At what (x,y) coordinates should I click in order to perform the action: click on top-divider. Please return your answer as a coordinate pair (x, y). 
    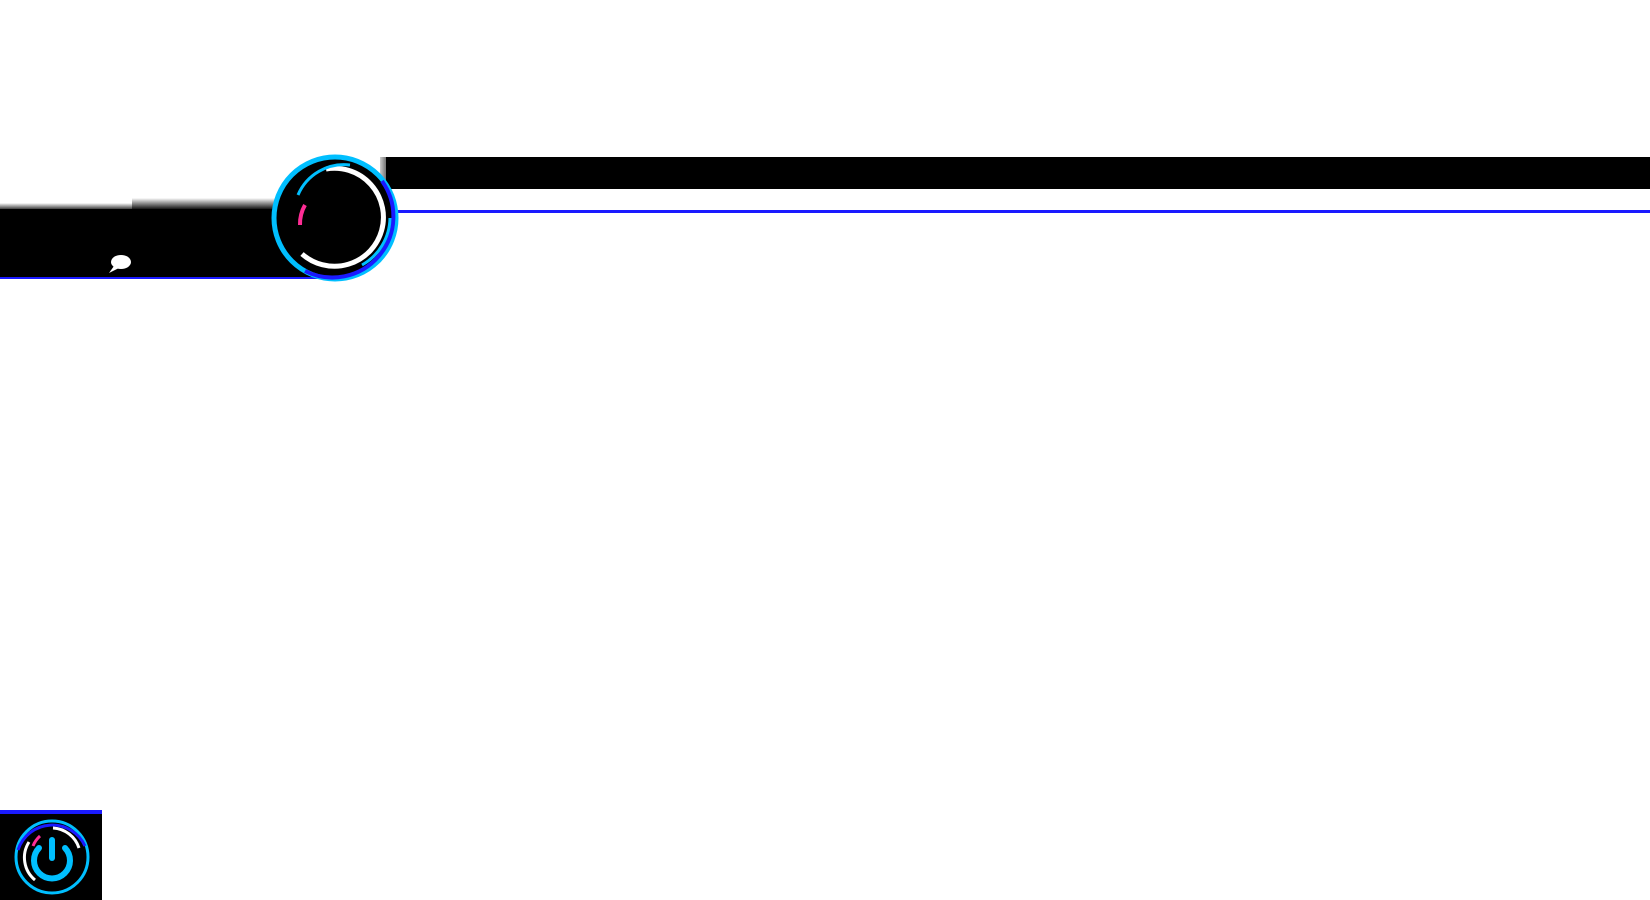
    Looking at the image, I should click on (1021, 211).